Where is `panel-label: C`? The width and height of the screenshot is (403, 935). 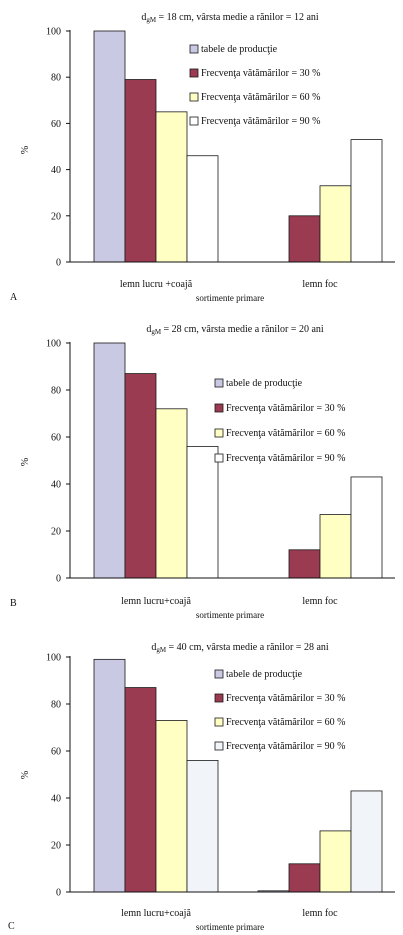 panel-label: C is located at coordinates (11, 926).